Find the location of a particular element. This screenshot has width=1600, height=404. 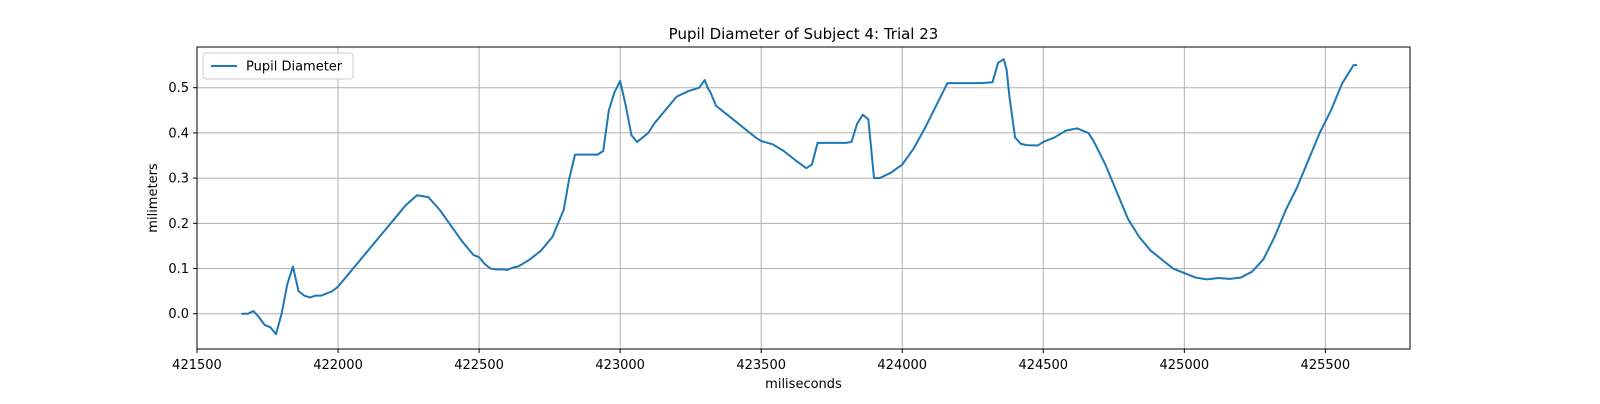

x-tick-label: 423500 is located at coordinates (761, 365).